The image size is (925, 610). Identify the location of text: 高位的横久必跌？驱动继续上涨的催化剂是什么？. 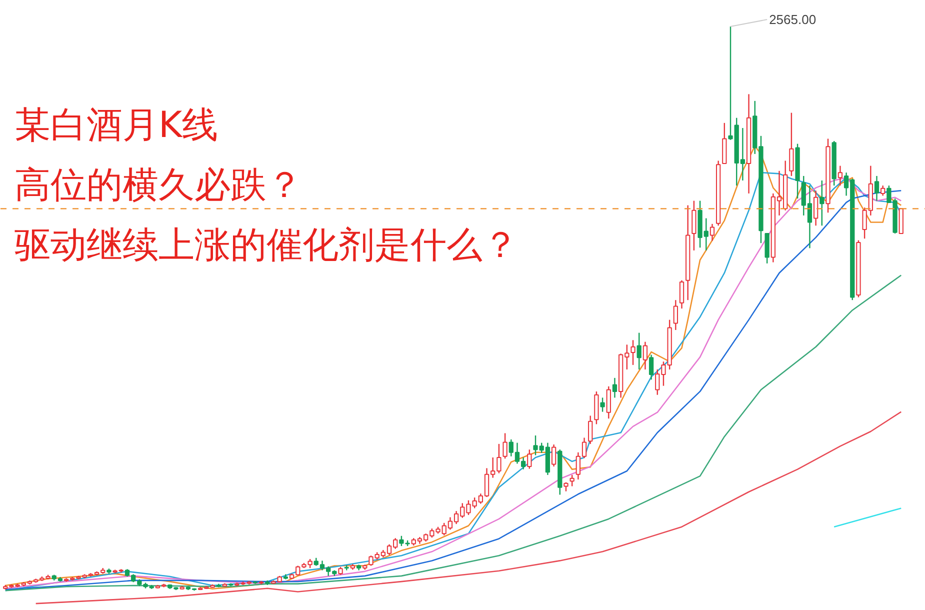
(266, 215).